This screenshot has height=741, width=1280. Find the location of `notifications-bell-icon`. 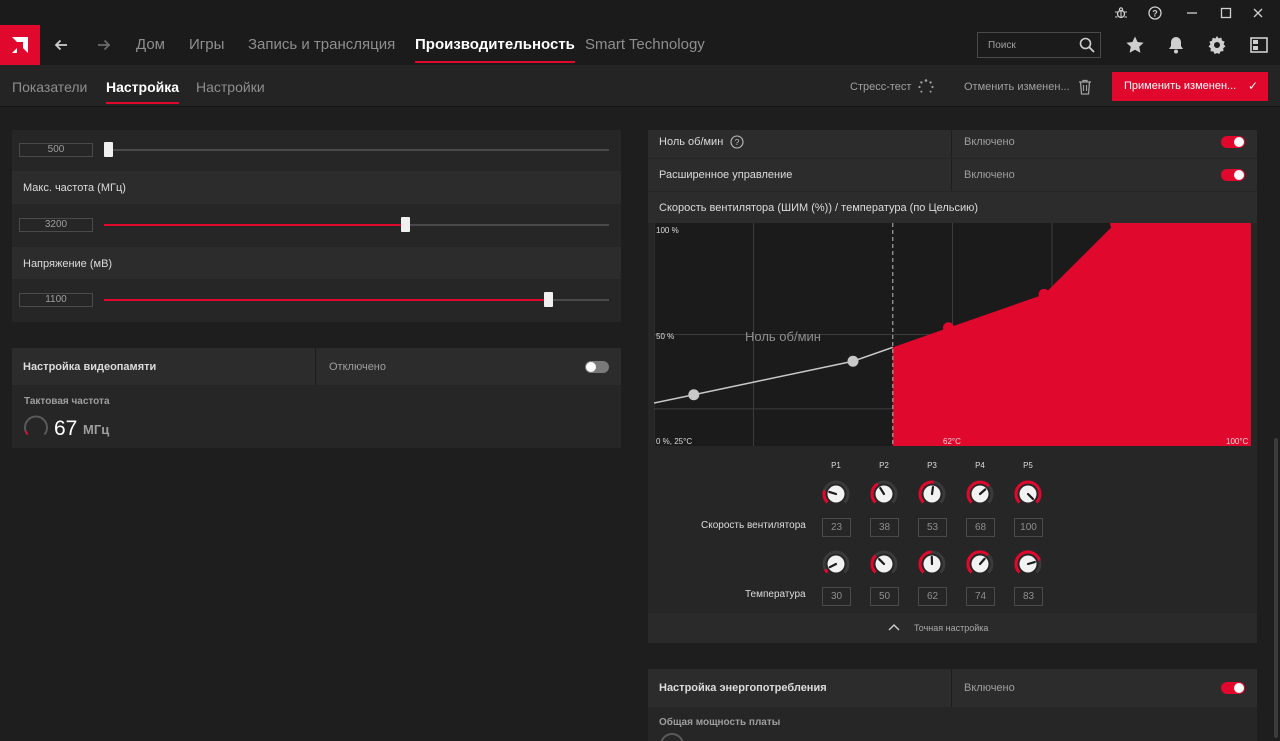

notifications-bell-icon is located at coordinates (1176, 45).